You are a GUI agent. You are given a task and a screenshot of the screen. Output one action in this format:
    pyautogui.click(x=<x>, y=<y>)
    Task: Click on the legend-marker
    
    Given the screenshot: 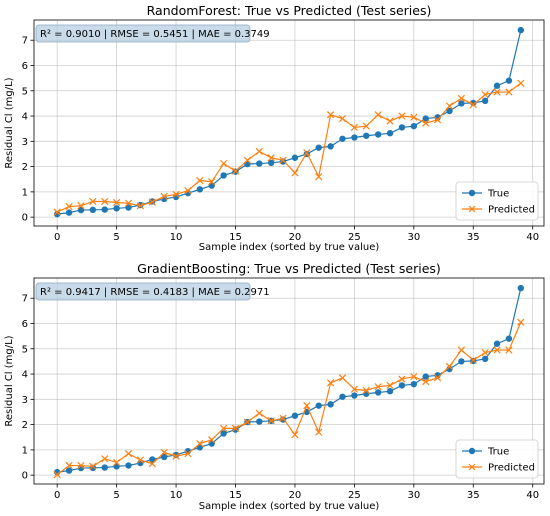 What is the action you would take?
    pyautogui.click(x=472, y=193)
    